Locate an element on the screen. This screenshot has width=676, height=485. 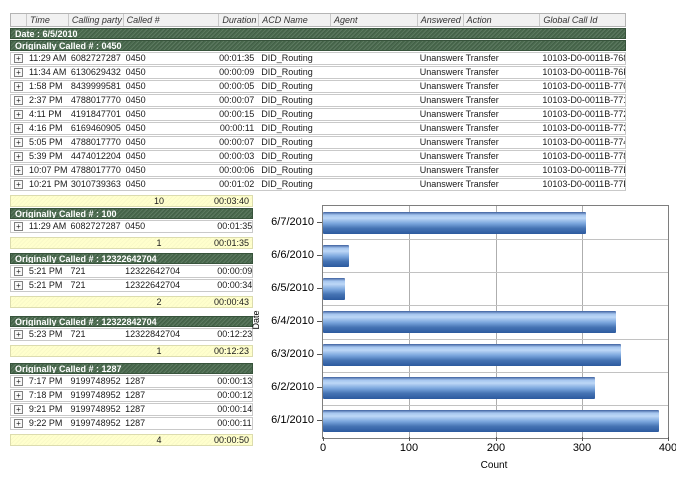
bar-6/1/2010 is located at coordinates (491, 421).